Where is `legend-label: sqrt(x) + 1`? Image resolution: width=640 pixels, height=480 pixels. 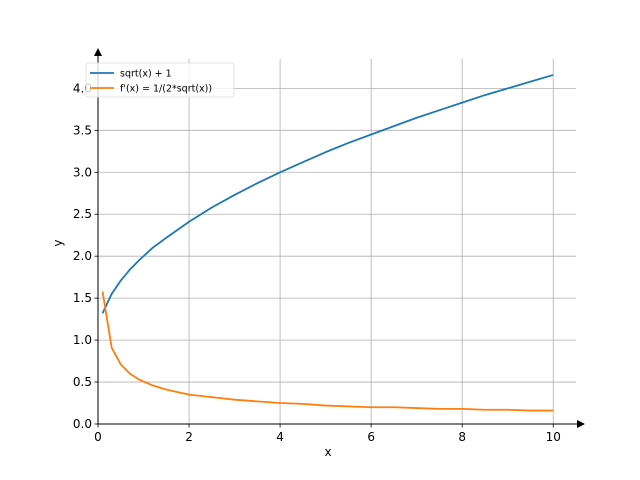 legend-label: sqrt(x) + 1 is located at coordinates (146, 74).